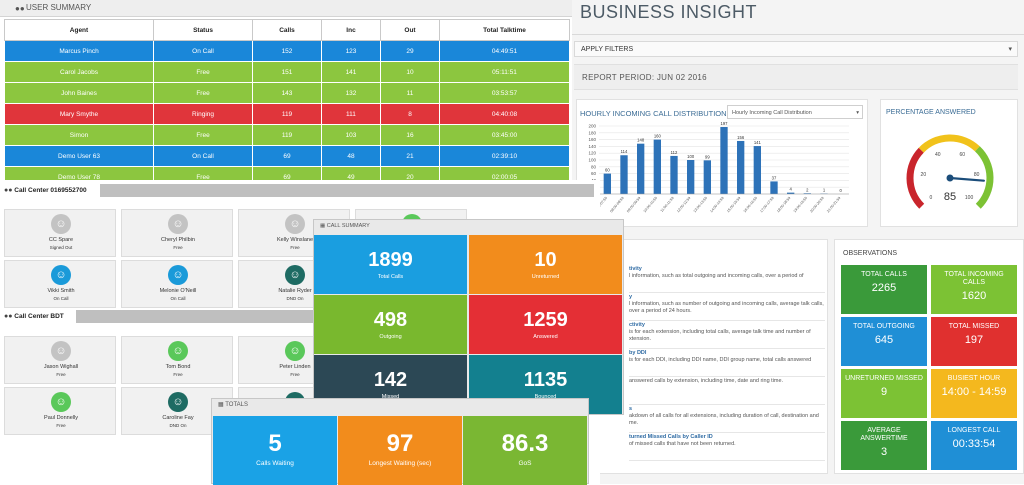  What do you see at coordinates (657, 167) in the screenshot?
I see `bar` at bounding box center [657, 167].